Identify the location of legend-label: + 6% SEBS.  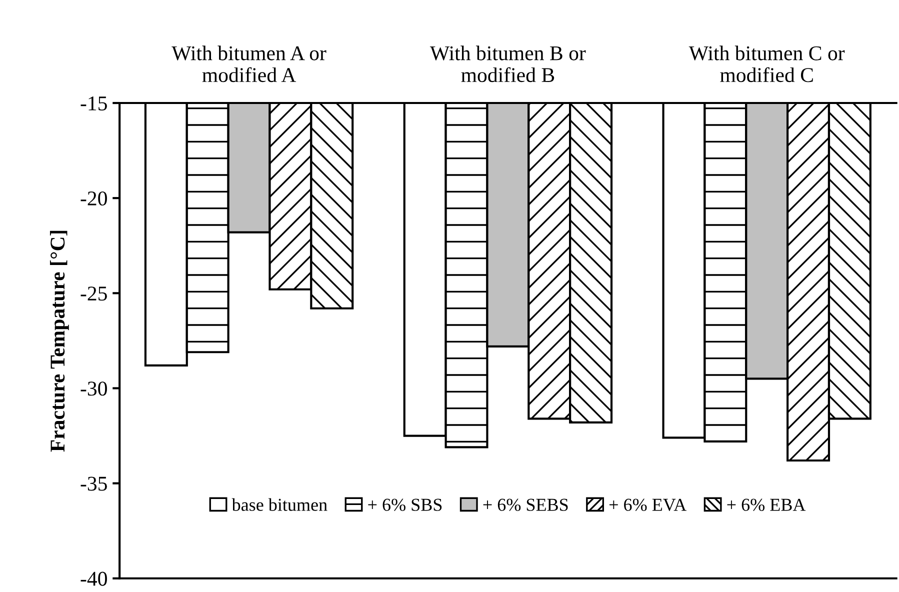
(525, 504).